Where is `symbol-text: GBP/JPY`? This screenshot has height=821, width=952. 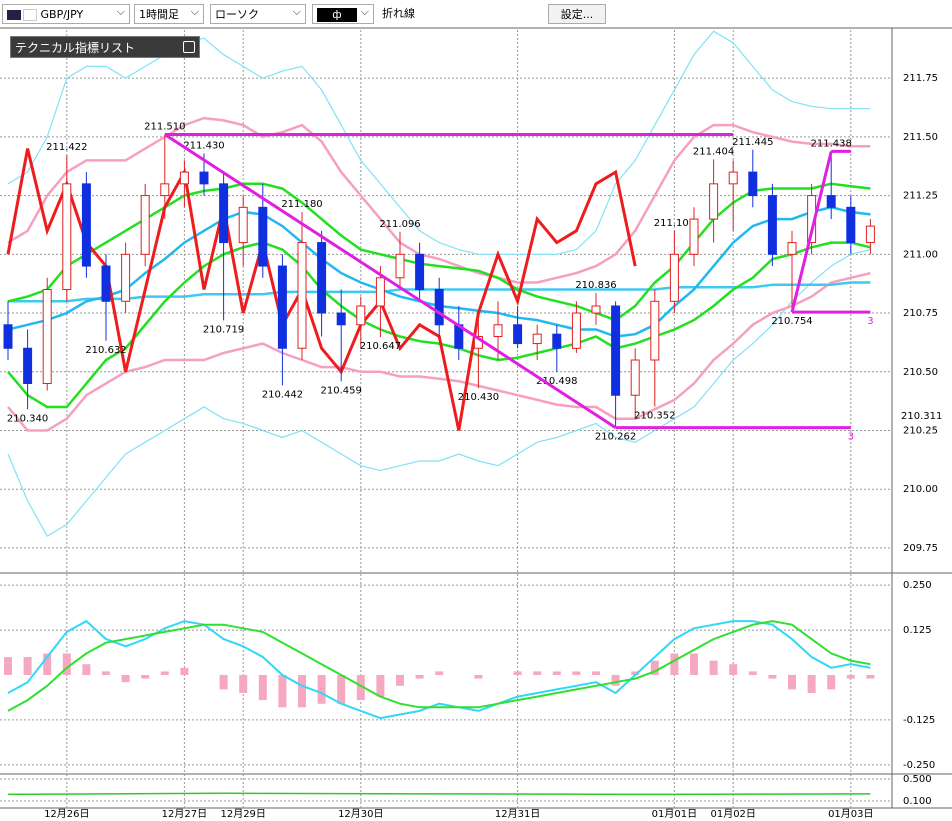
symbol-text: GBP/JPY is located at coordinates (62, 14).